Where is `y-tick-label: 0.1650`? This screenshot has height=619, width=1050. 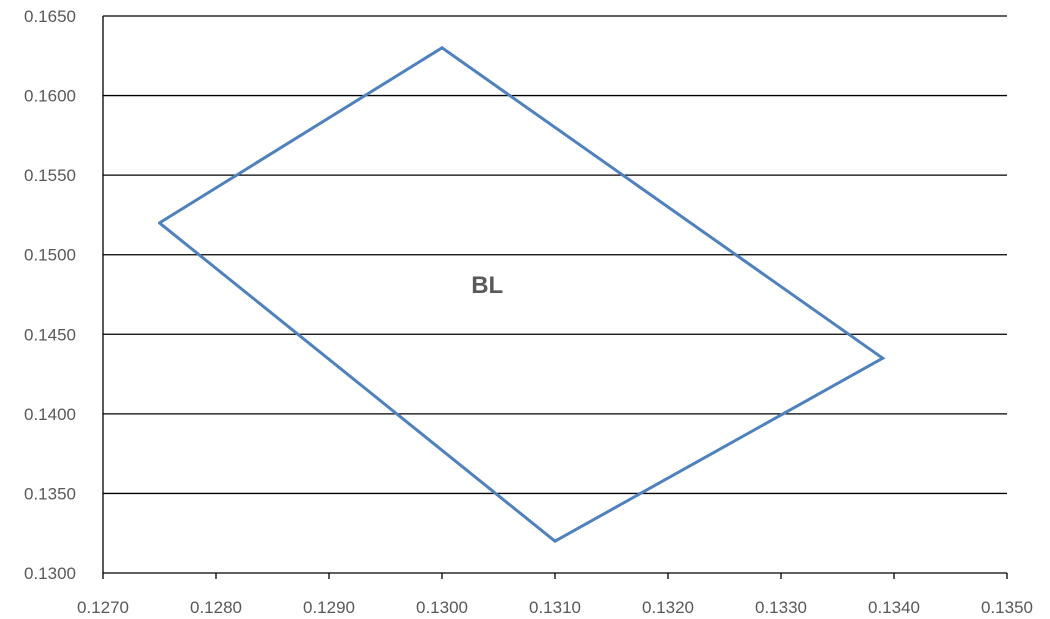
y-tick-label: 0.1650 is located at coordinates (50, 16).